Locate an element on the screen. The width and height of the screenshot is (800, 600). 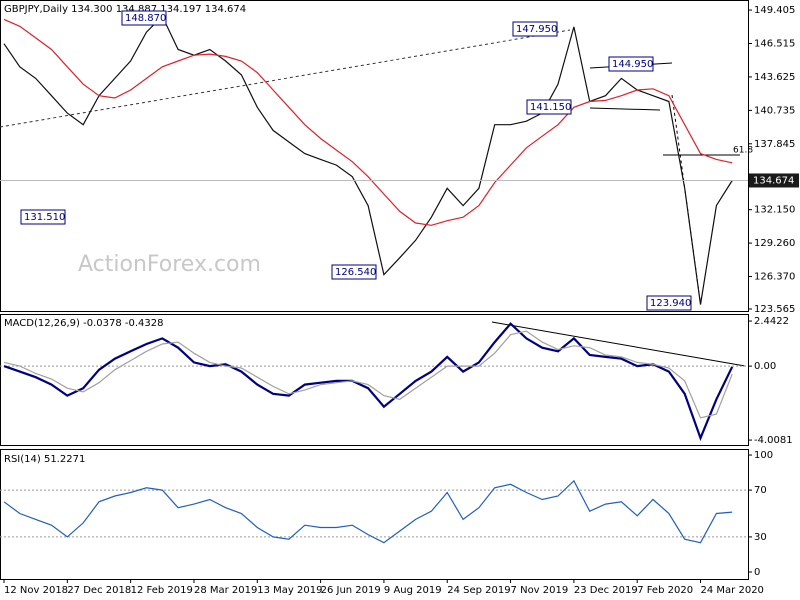
macd-trend-line is located at coordinates (618, 344).